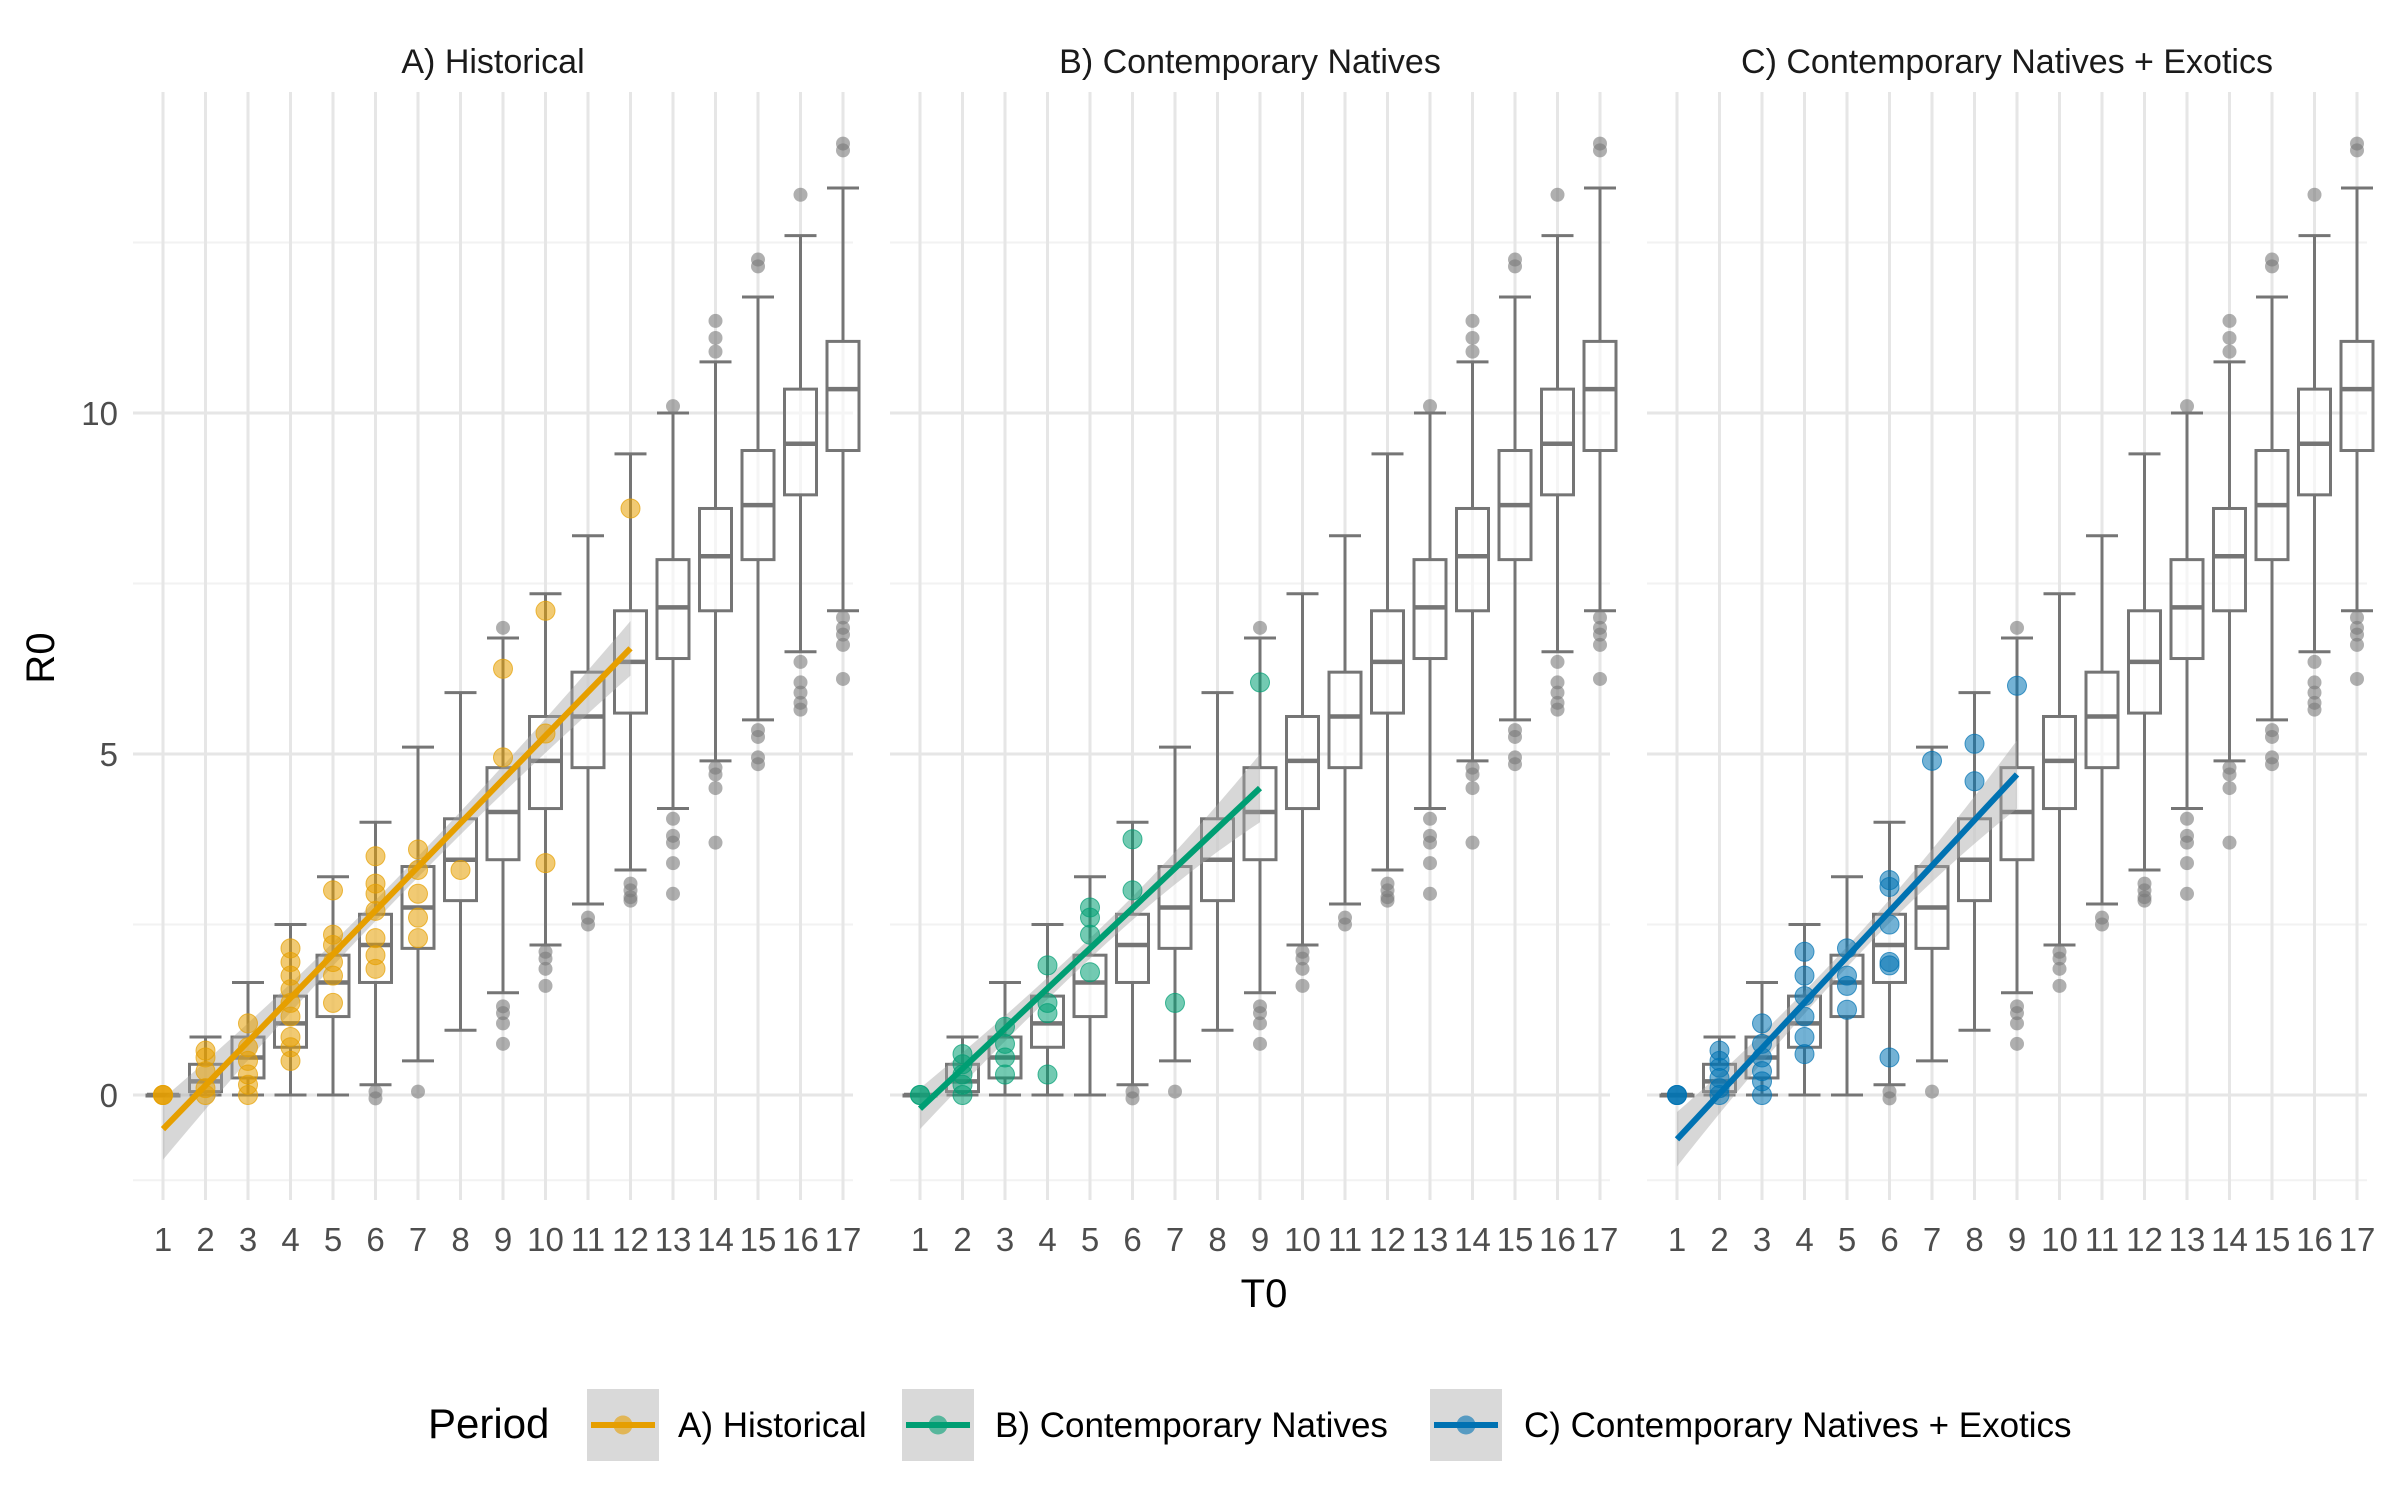 This screenshot has height=1500, width=2400. Describe the element at coordinates (800, 1239) in the screenshot. I see `x-tick-label: 16` at that location.